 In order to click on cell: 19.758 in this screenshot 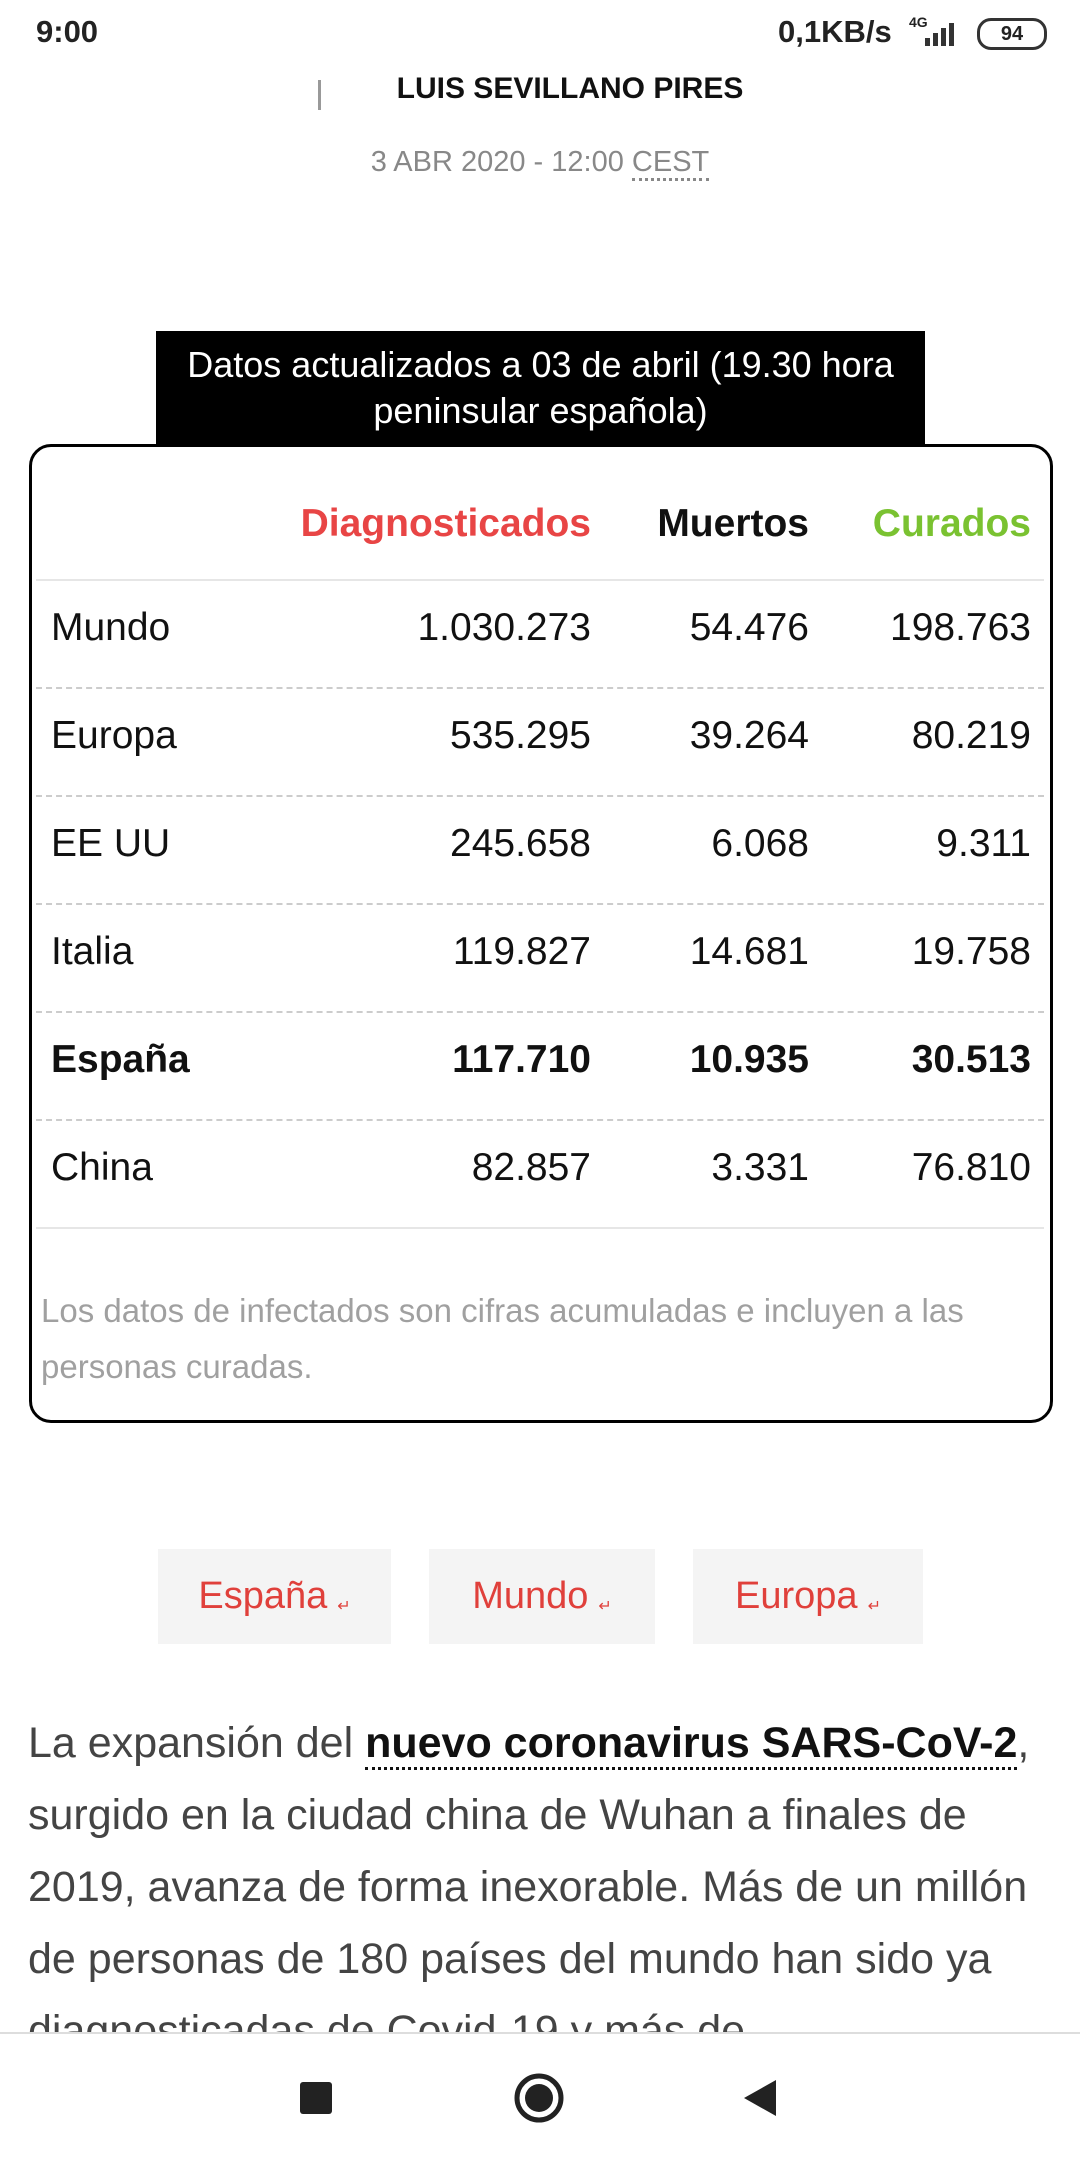, I will do `click(971, 951)`.